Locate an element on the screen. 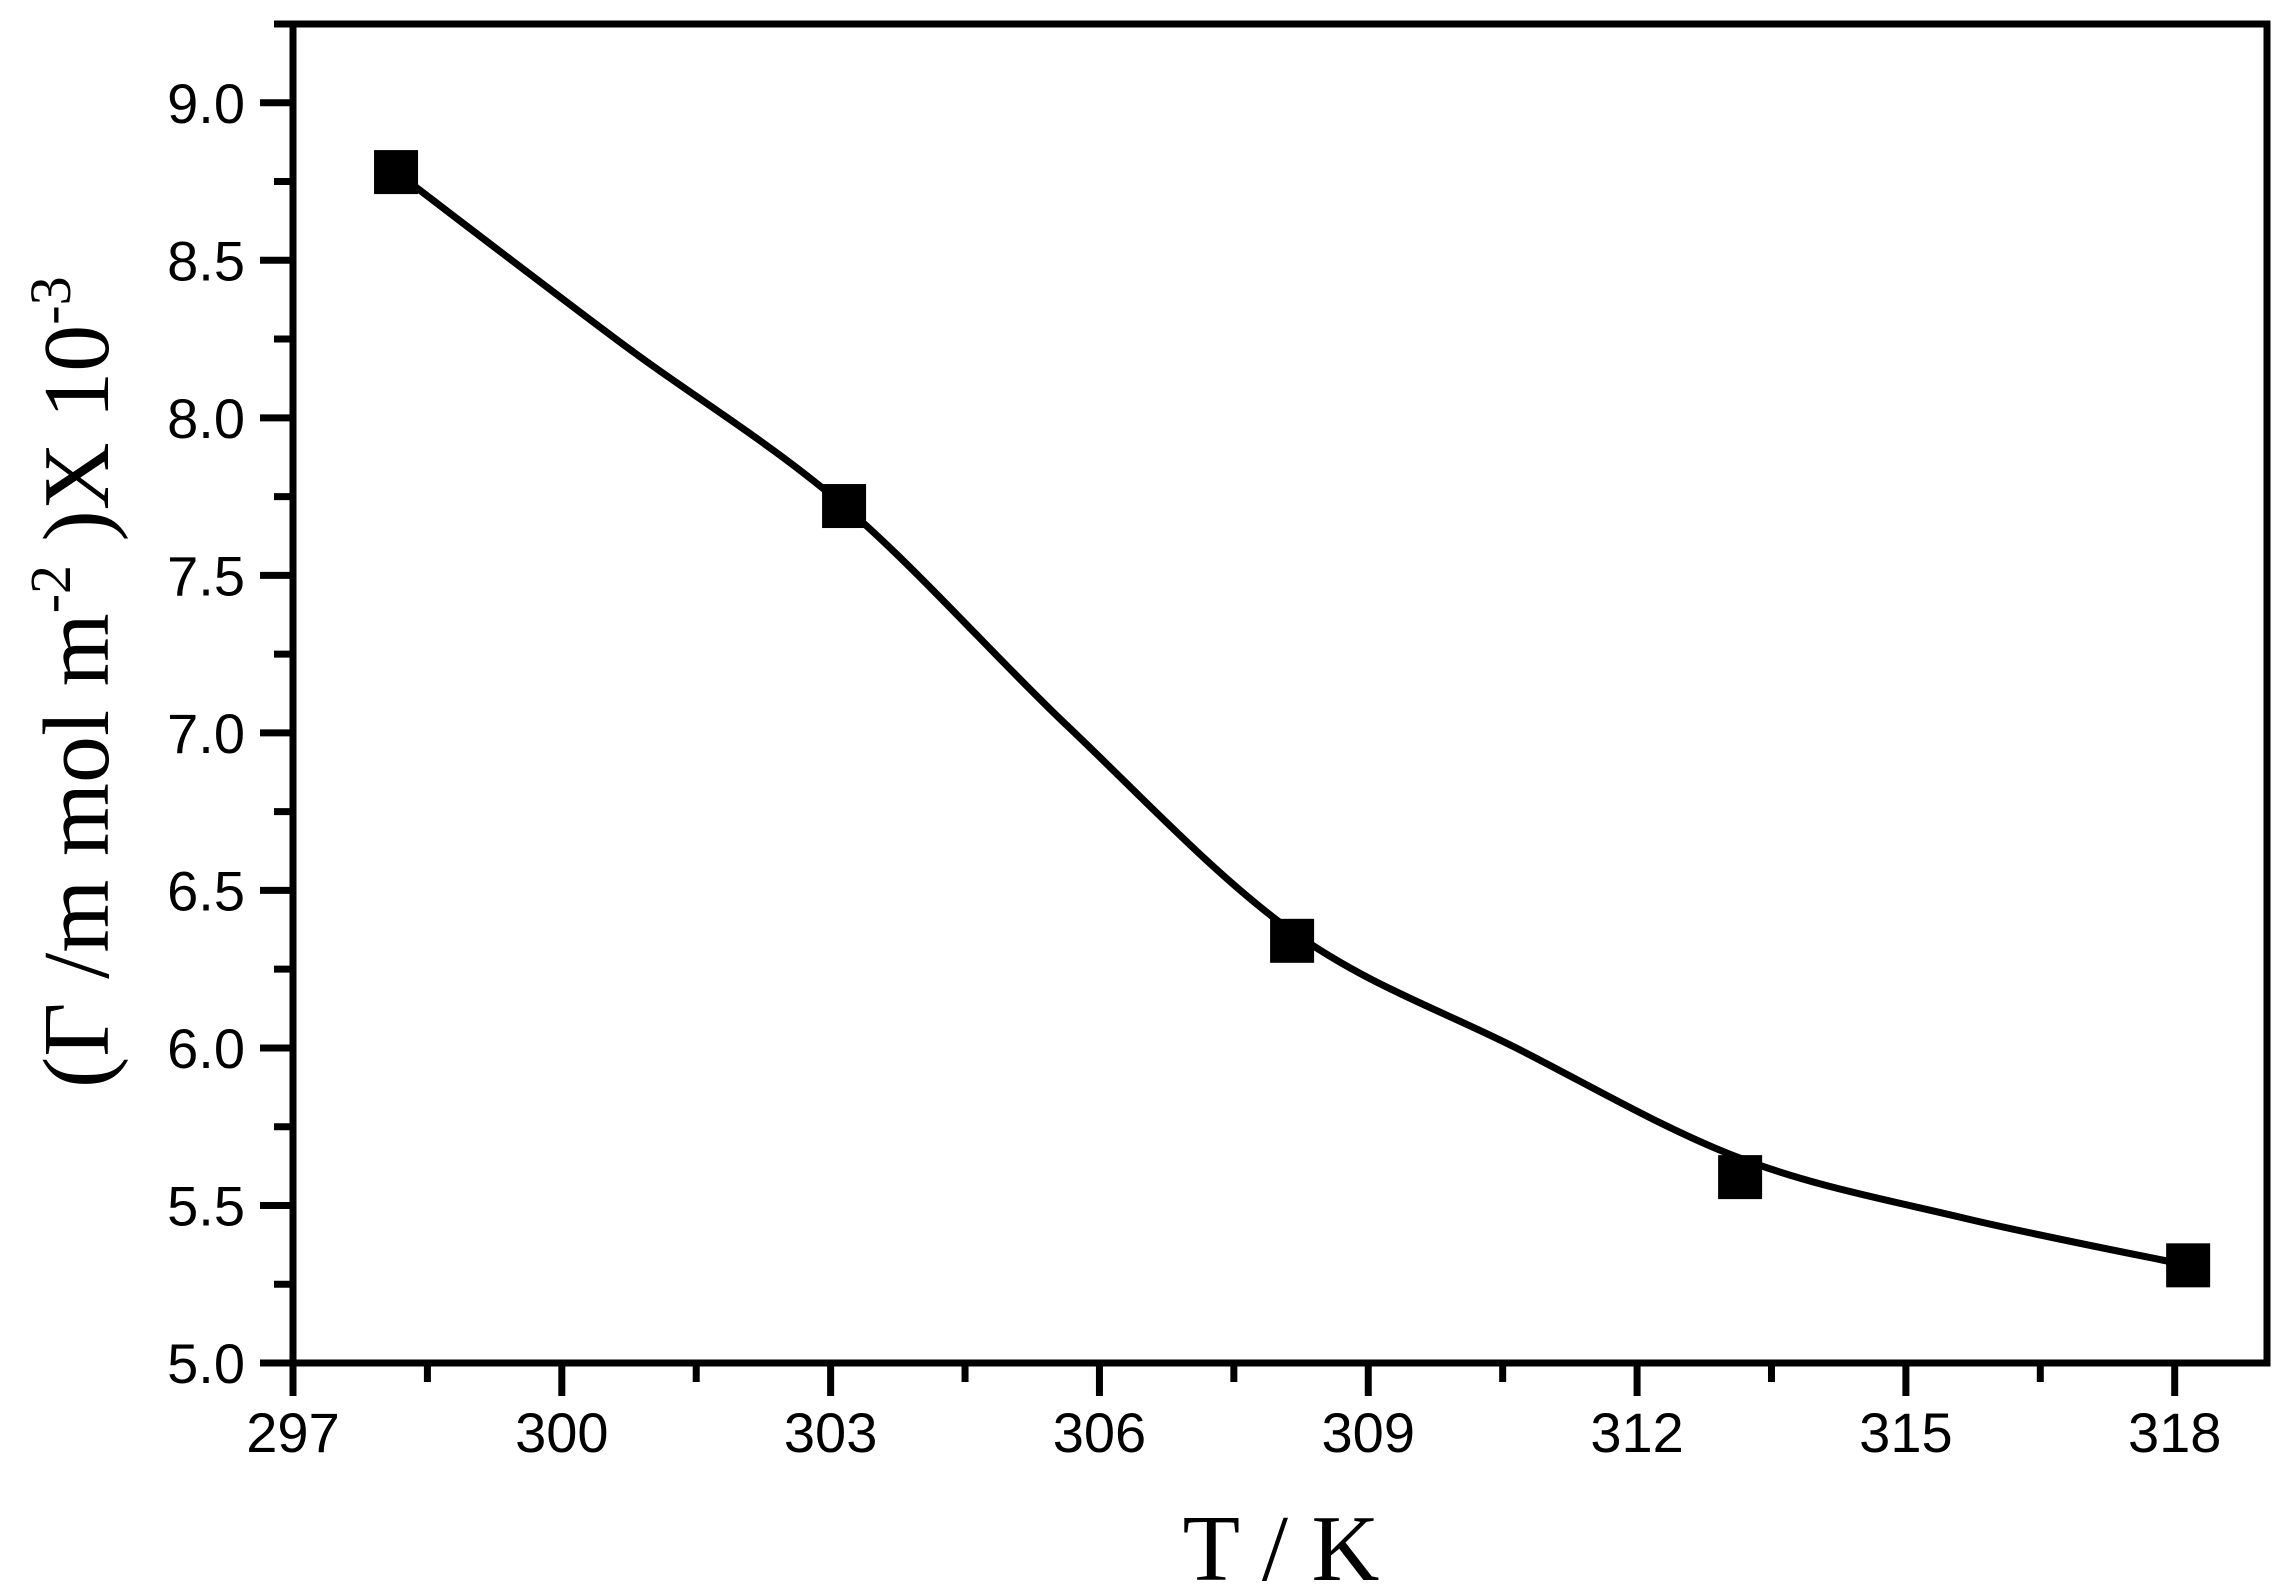 The height and width of the screenshot is (1593, 2291). x-tick-label: 315 is located at coordinates (1905, 1432).